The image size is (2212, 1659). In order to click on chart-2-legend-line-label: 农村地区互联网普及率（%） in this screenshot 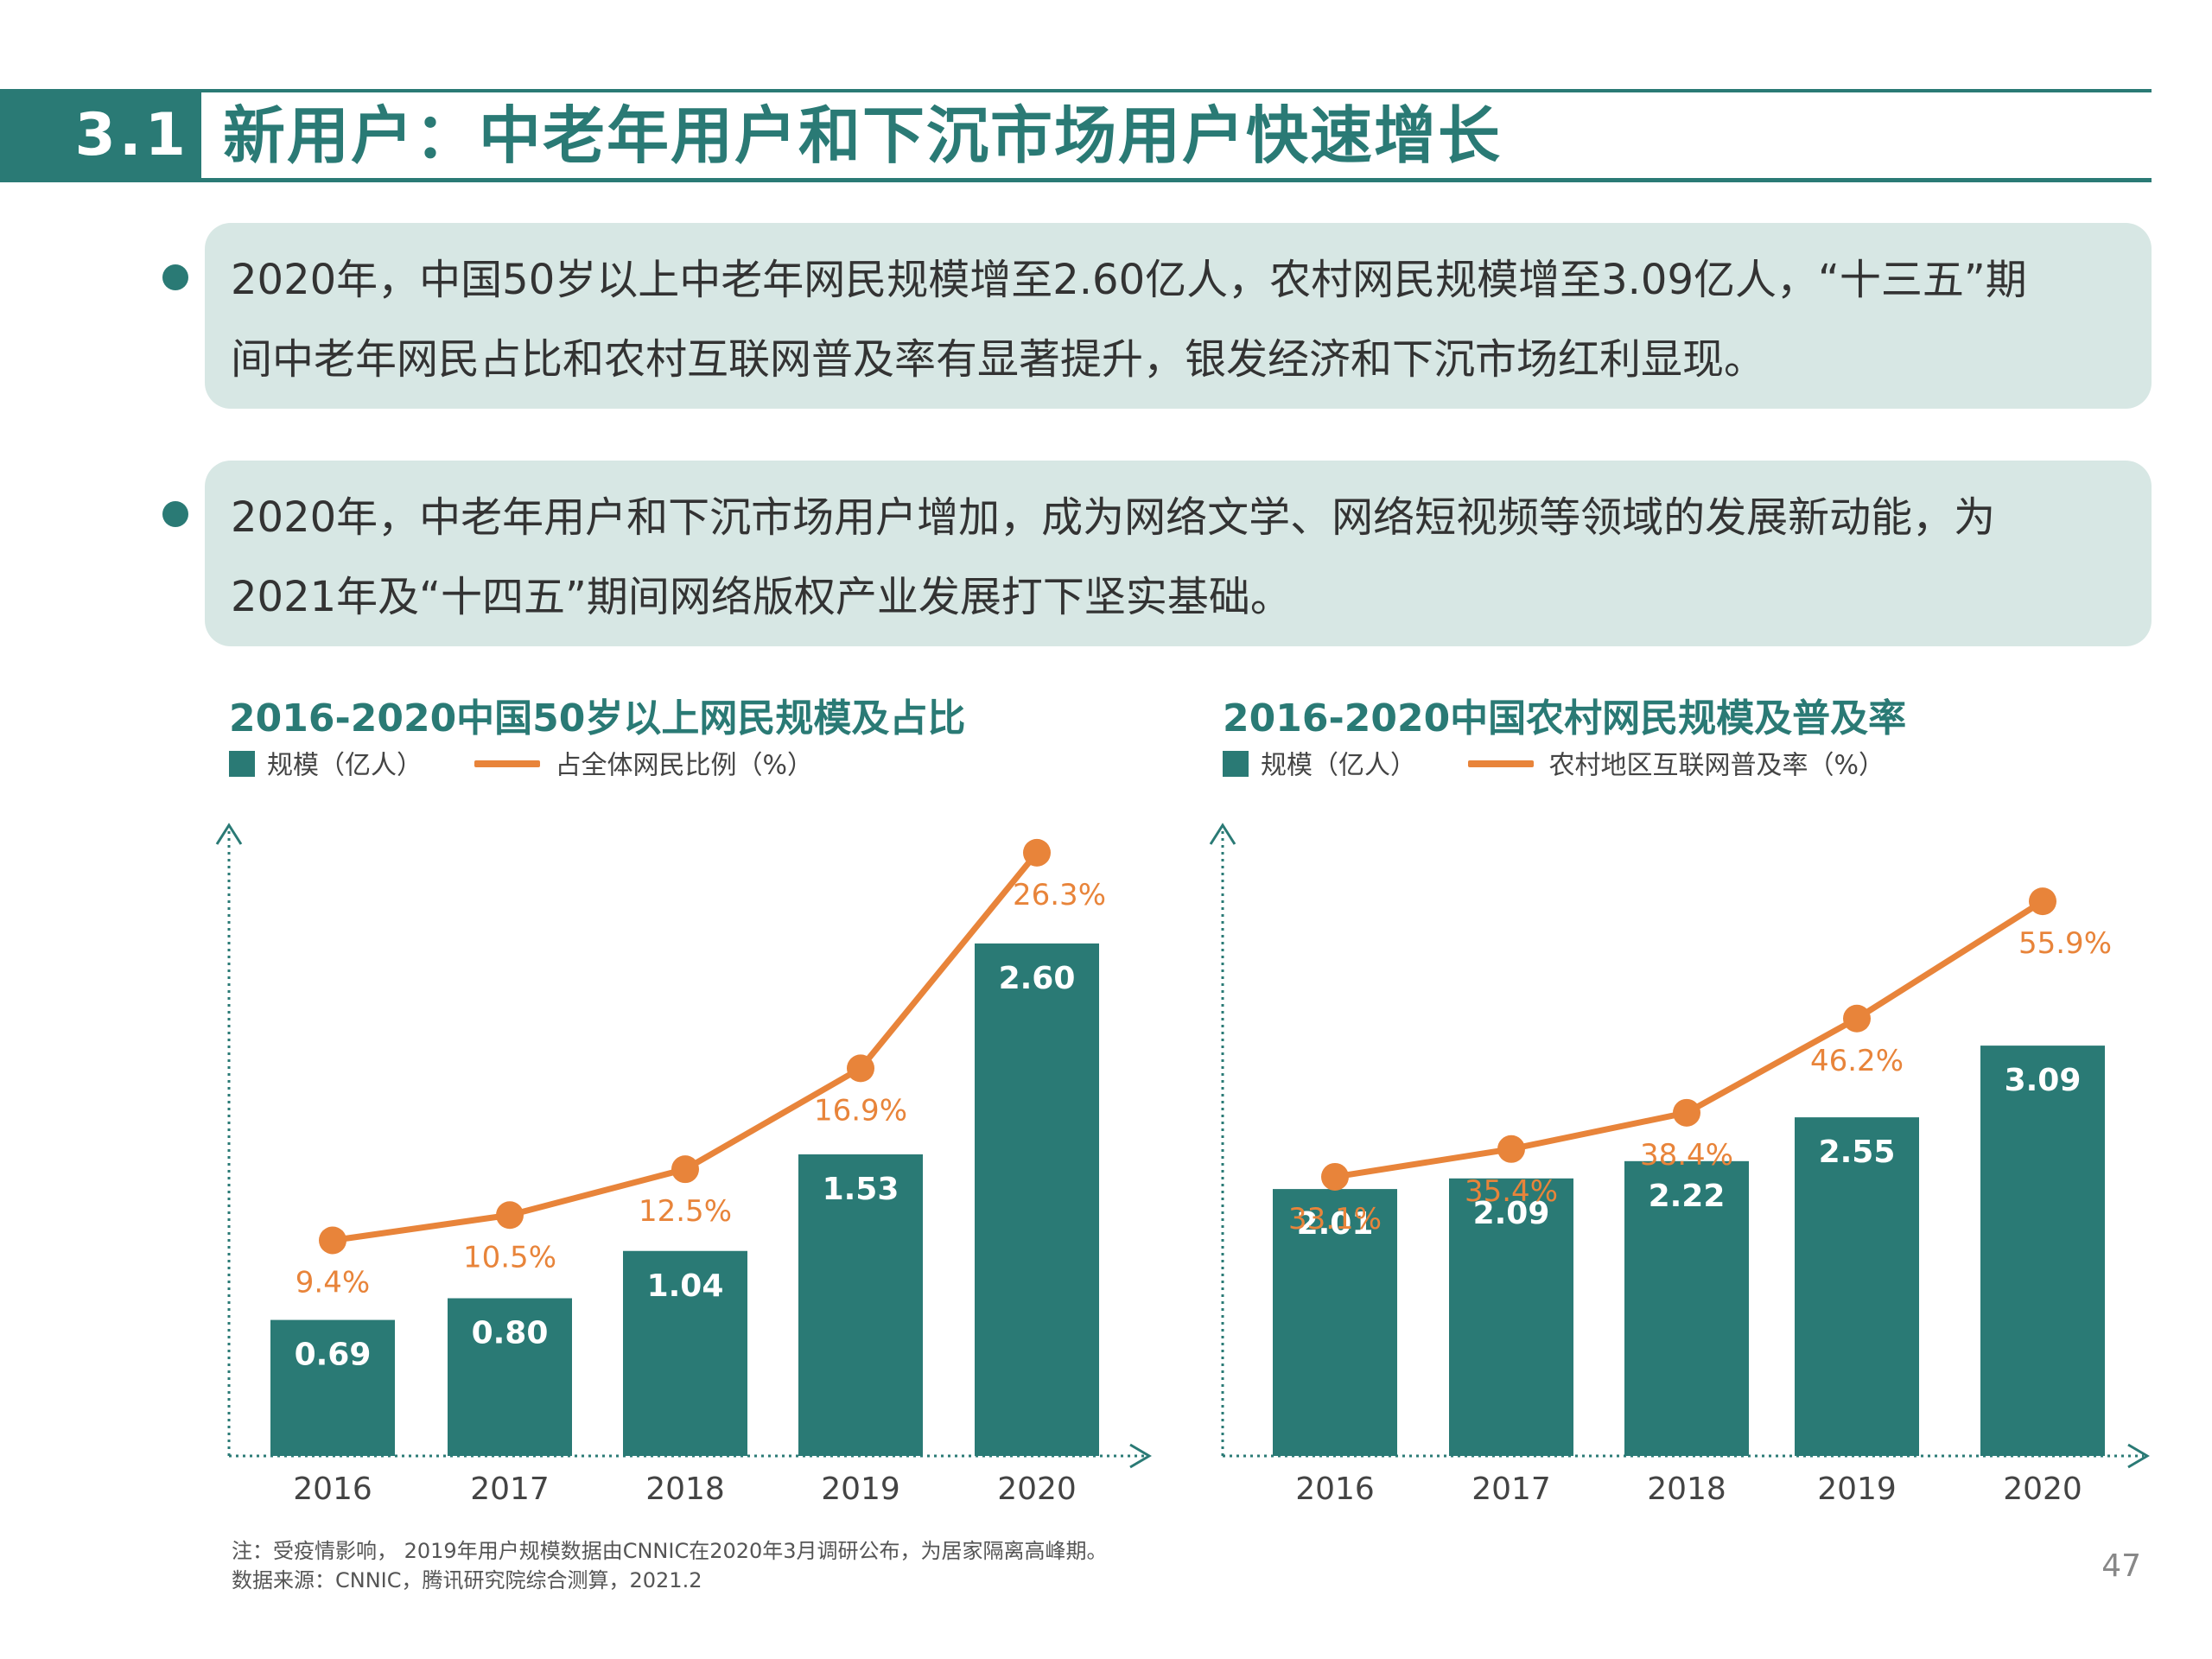, I will do `click(1716, 765)`.